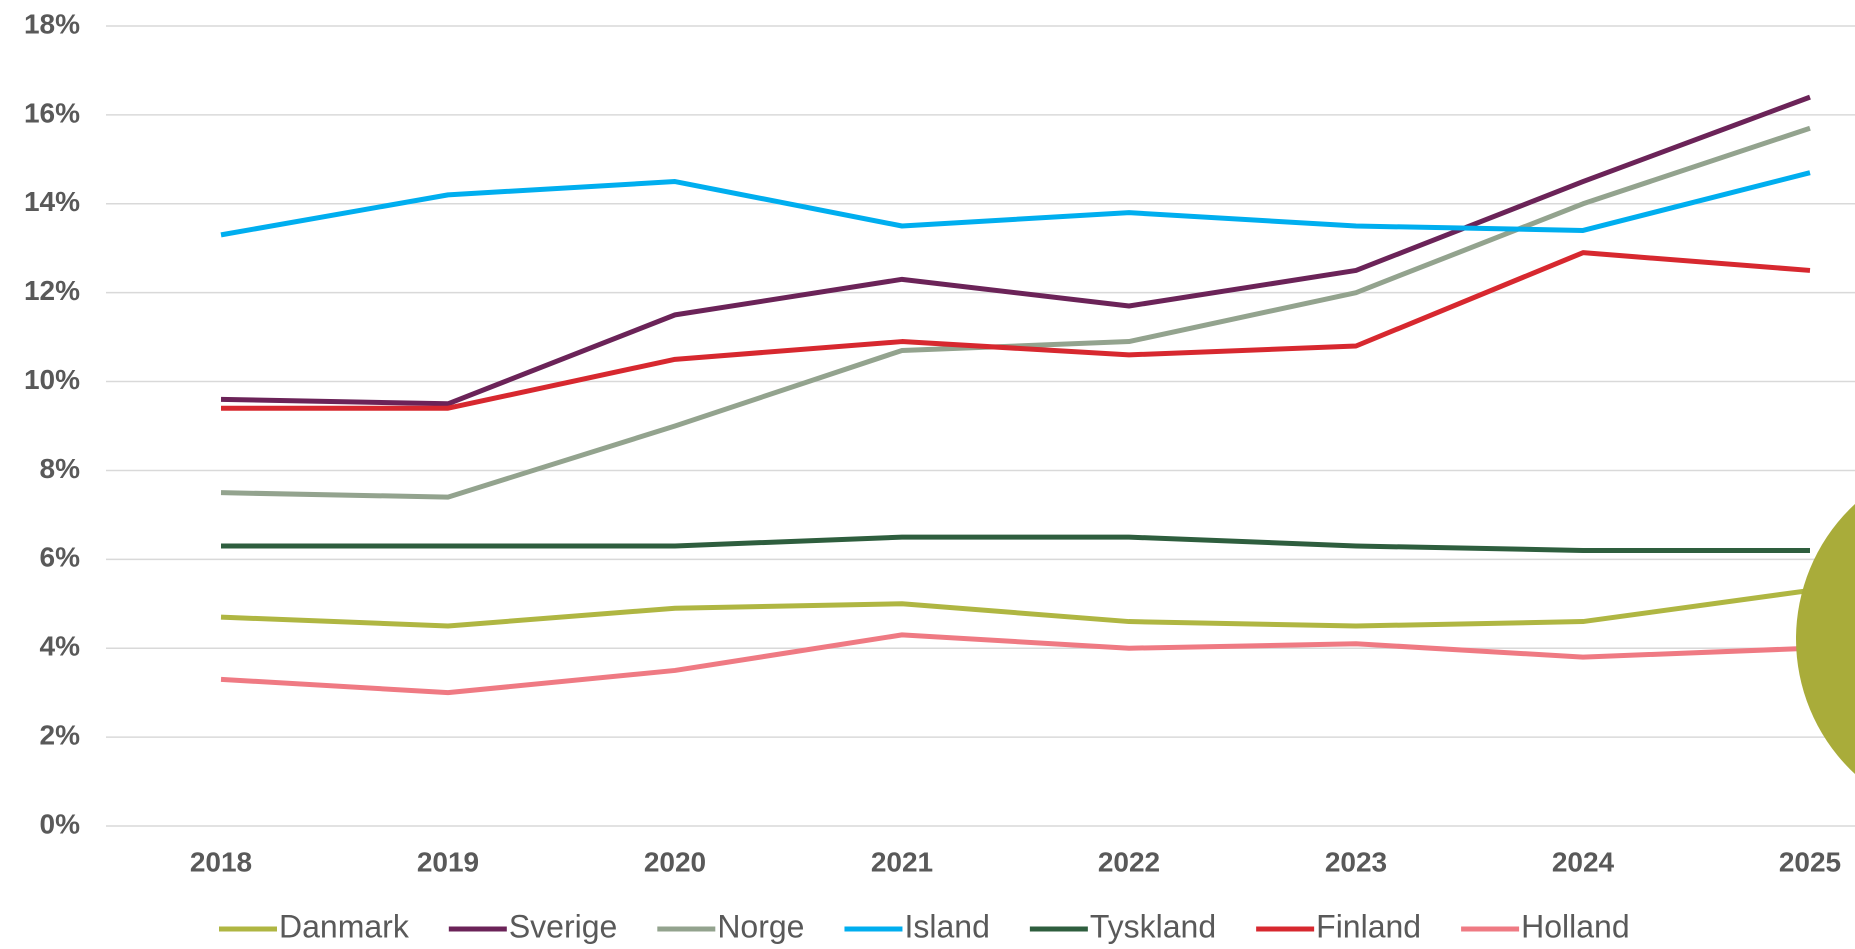 Image resolution: width=1855 pixels, height=949 pixels. Describe the element at coordinates (52, 23) in the screenshot. I see `y-tick-label: 18%` at that location.